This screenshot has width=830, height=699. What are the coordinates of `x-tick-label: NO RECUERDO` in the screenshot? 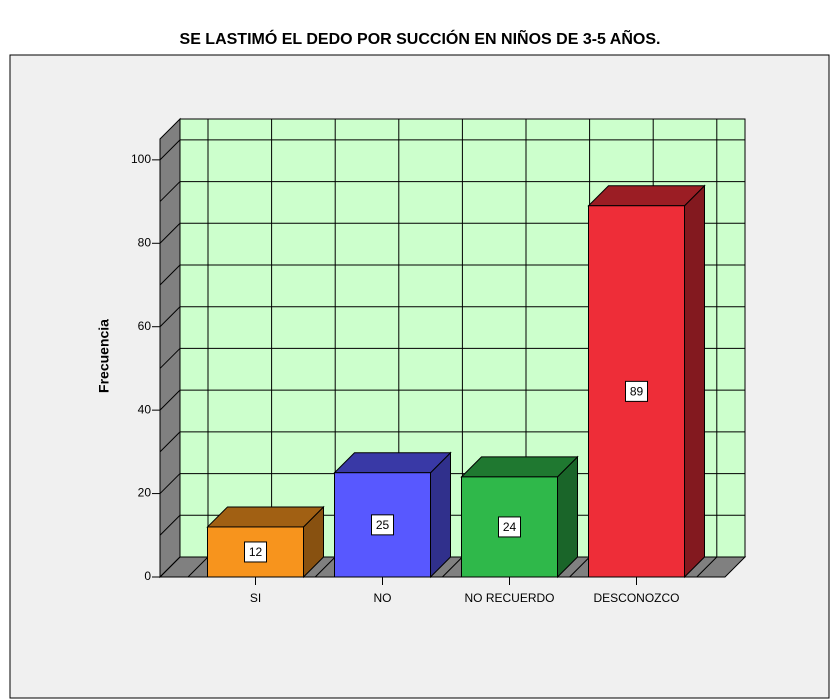 It's located at (509, 598).